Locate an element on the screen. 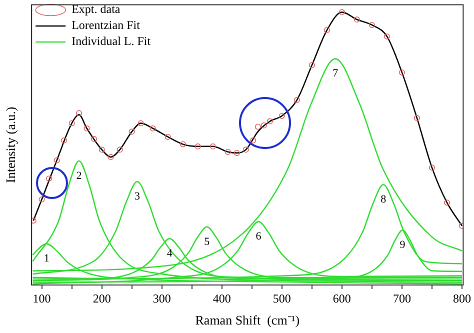  legend-label: Lorentzian Fit is located at coordinates (106, 25).